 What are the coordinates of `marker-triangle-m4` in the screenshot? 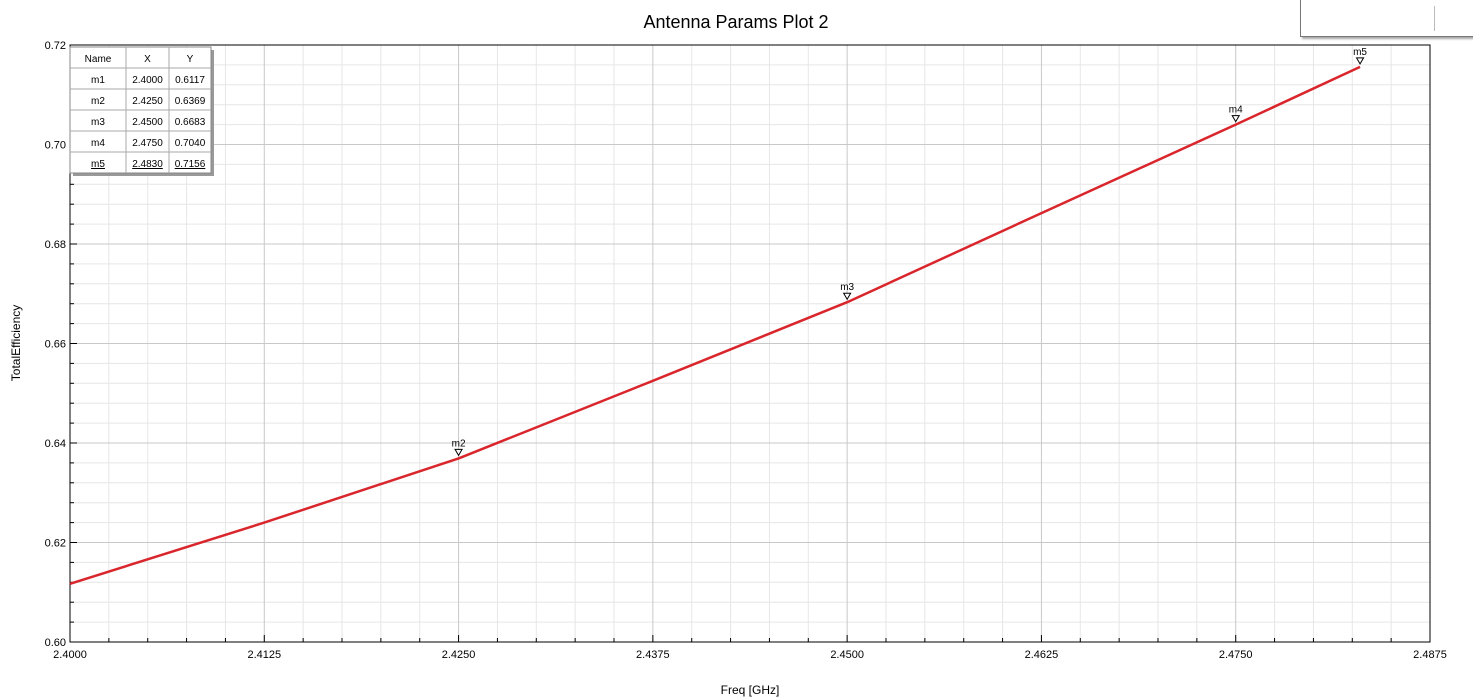 It's located at (1236, 119).